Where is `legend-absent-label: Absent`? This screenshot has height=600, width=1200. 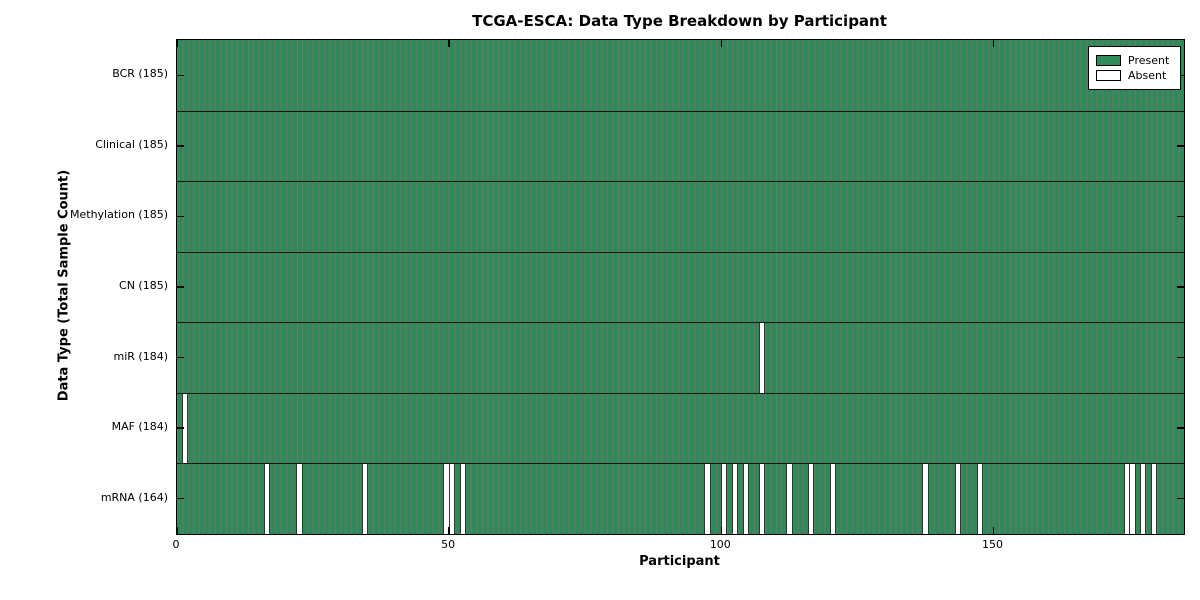
legend-absent-label: Absent is located at coordinates (1147, 75).